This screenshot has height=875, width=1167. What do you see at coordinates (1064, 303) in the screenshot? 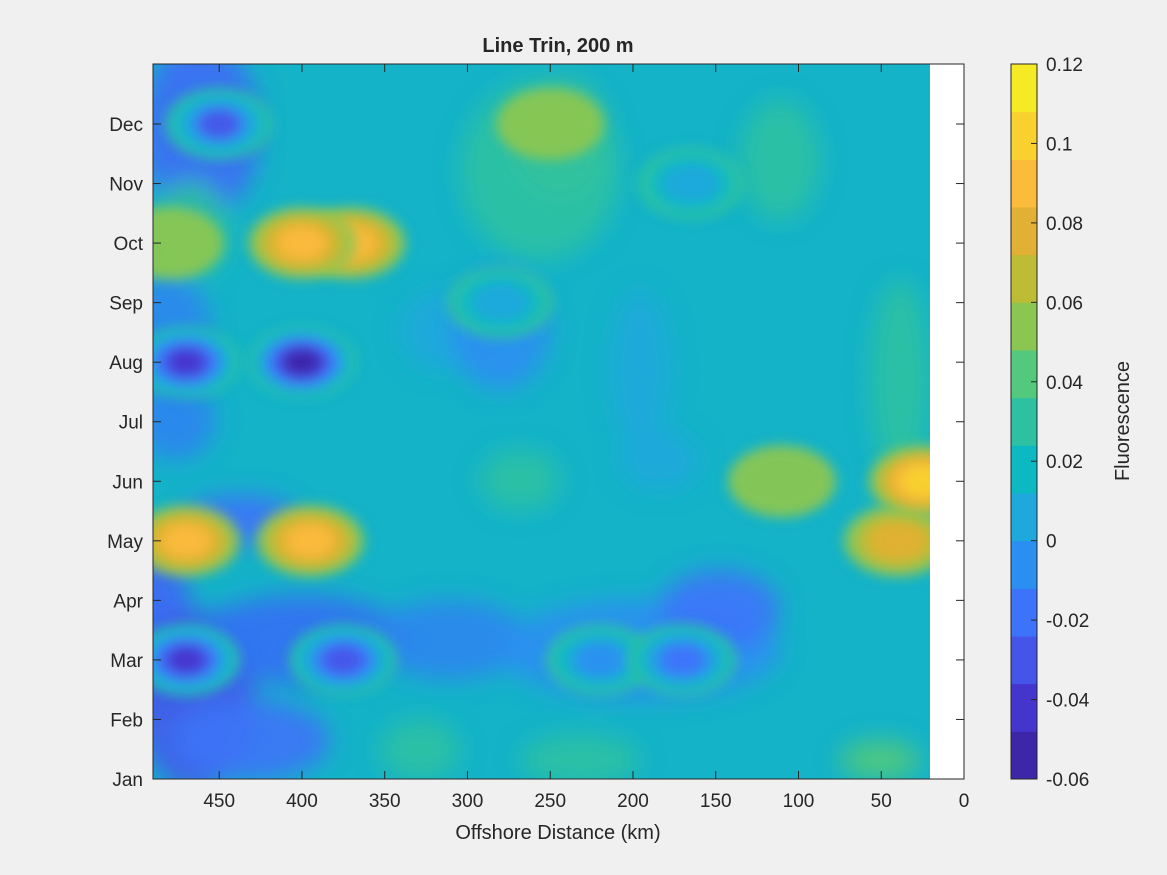
I see `colorbar-tick-label: 0.06` at bounding box center [1064, 303].